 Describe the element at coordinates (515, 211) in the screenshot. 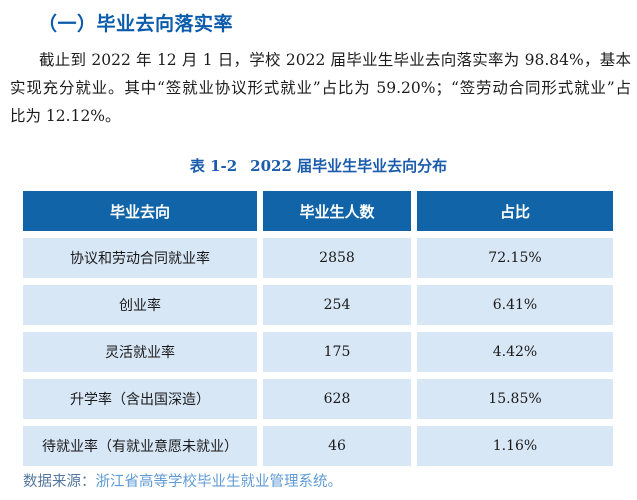

I see `table-header-percent: 占比` at that location.